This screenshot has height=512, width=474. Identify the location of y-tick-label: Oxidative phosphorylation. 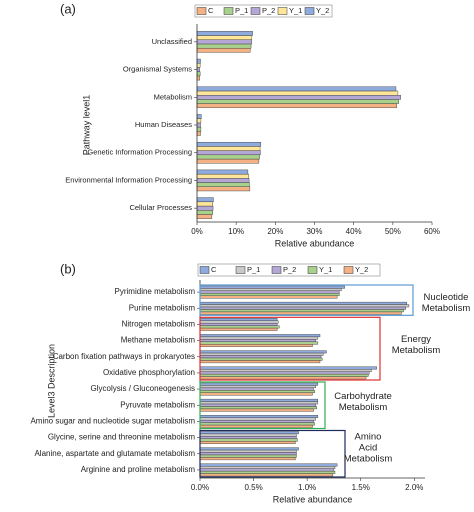
(149, 372).